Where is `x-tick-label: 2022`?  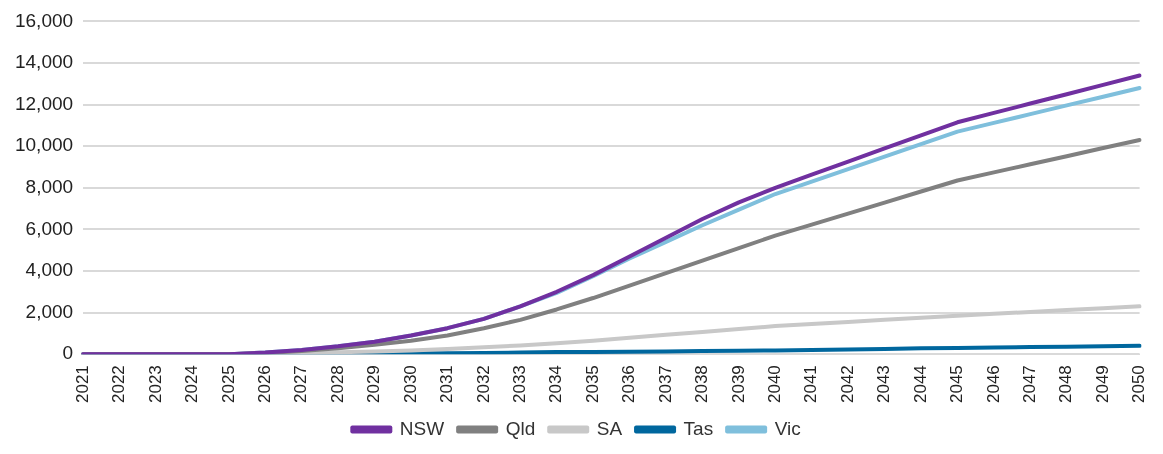 x-tick-label: 2022 is located at coordinates (119, 384).